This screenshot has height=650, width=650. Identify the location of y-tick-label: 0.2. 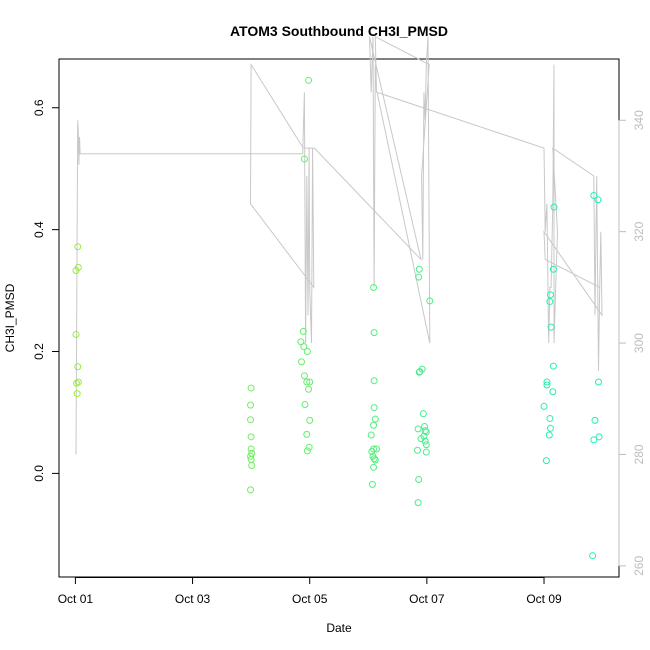
(39, 351).